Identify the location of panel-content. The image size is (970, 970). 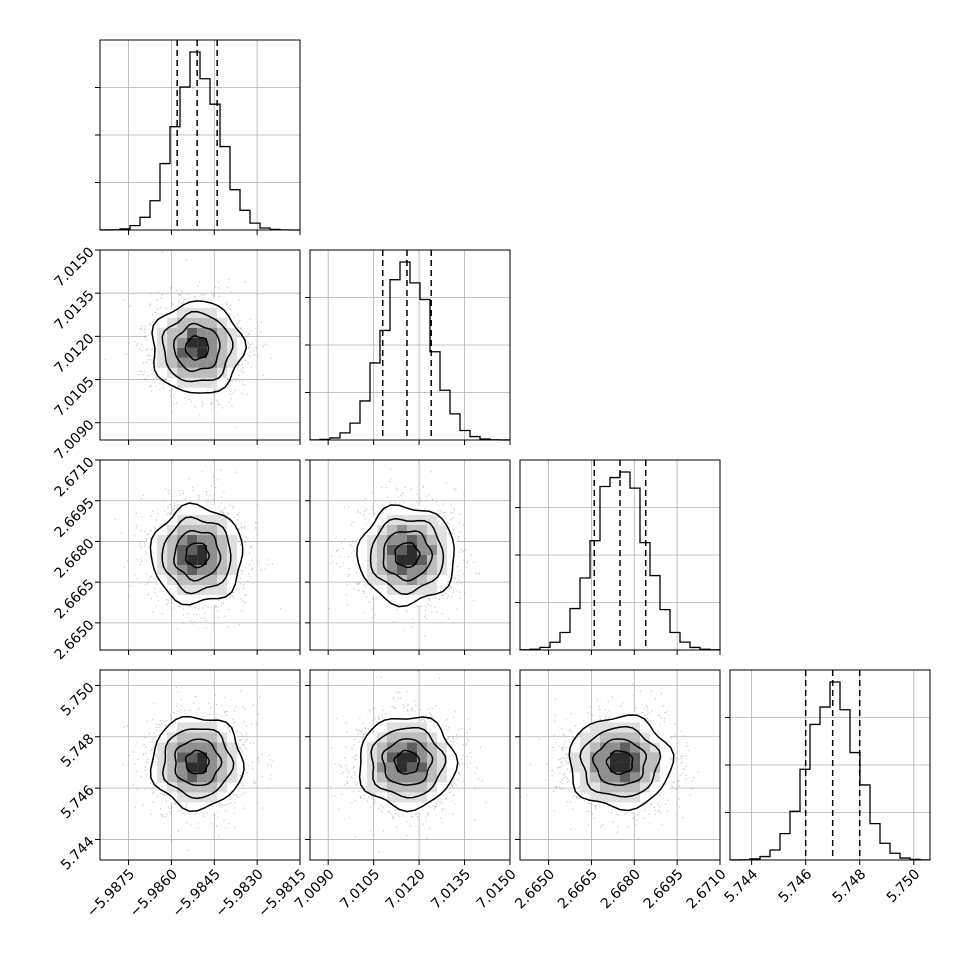
(198, 549).